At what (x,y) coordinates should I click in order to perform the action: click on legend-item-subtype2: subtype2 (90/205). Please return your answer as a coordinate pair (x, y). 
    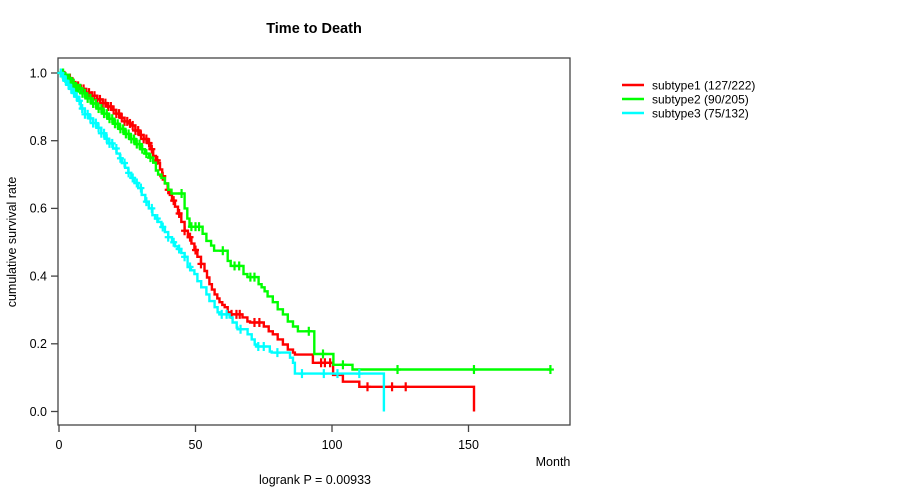
    Looking at the image, I should click on (685, 99).